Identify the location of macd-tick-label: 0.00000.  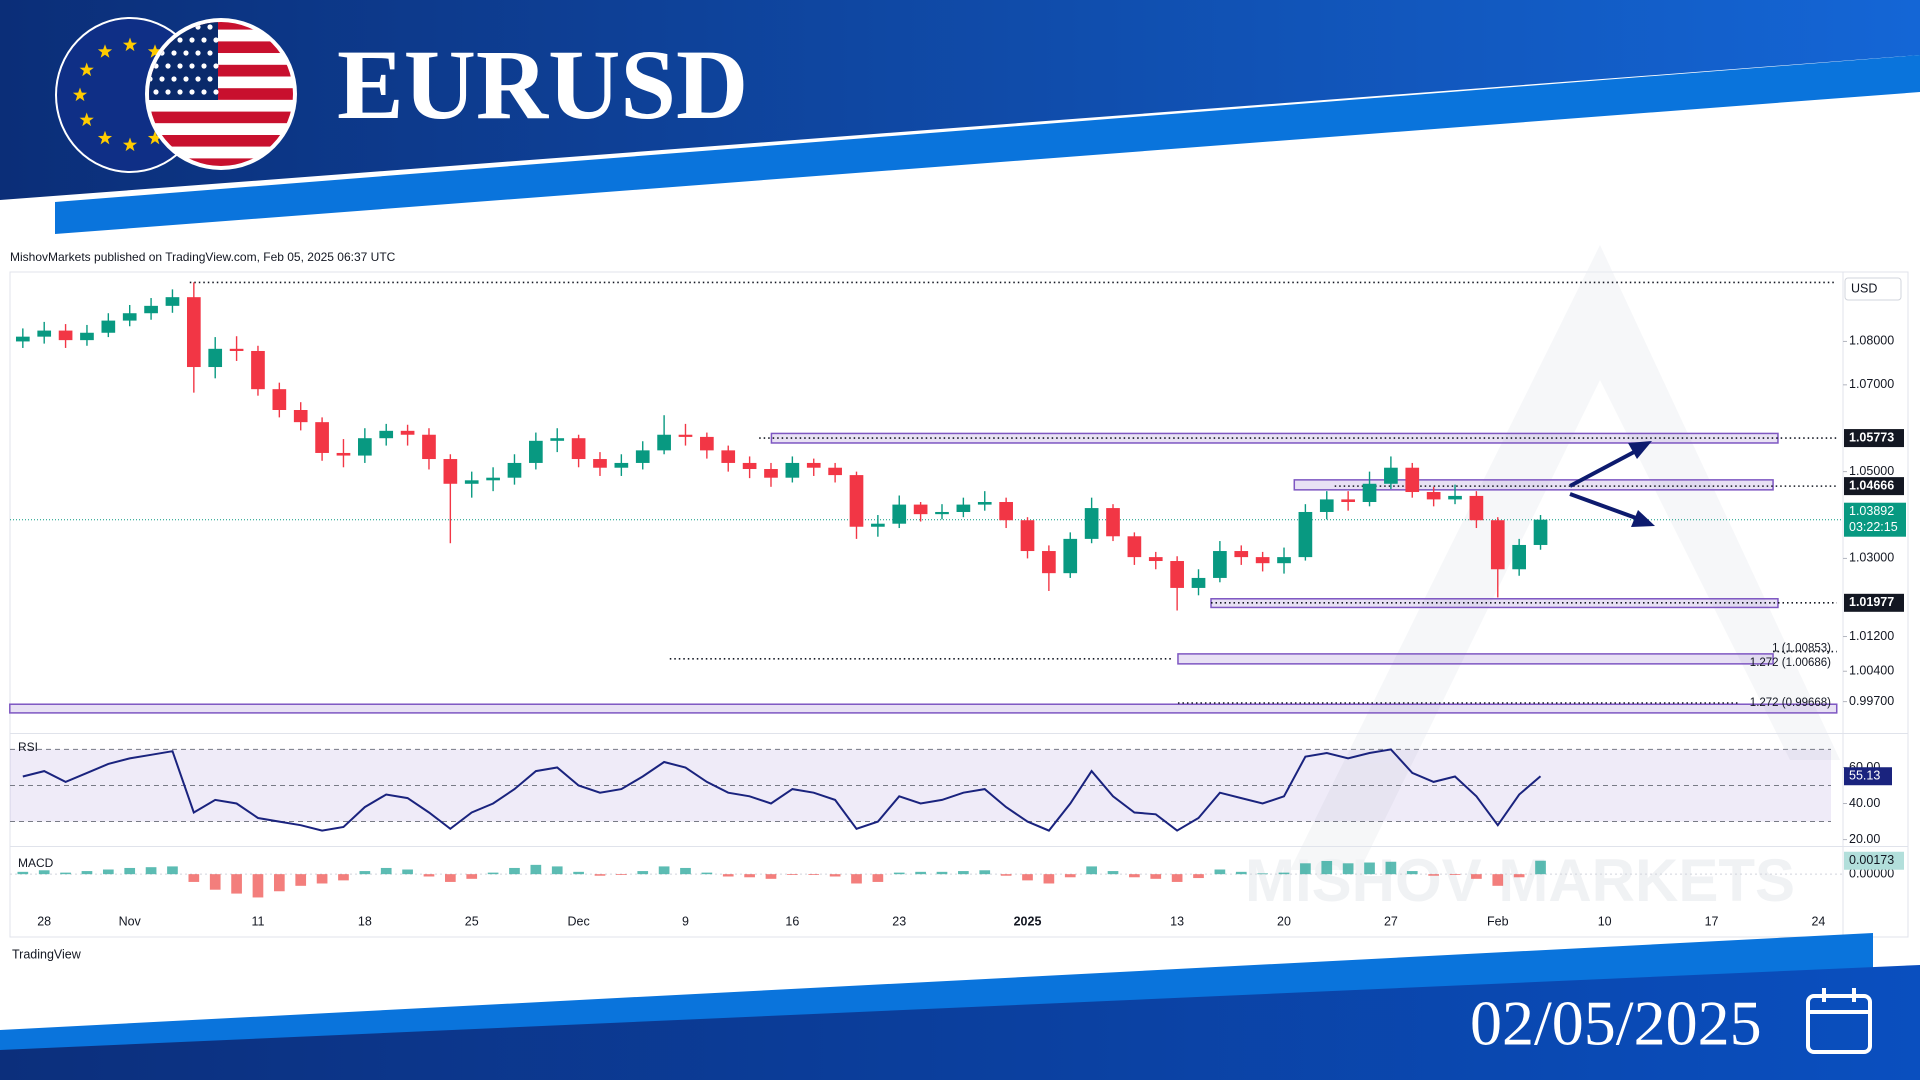
(1871, 873).